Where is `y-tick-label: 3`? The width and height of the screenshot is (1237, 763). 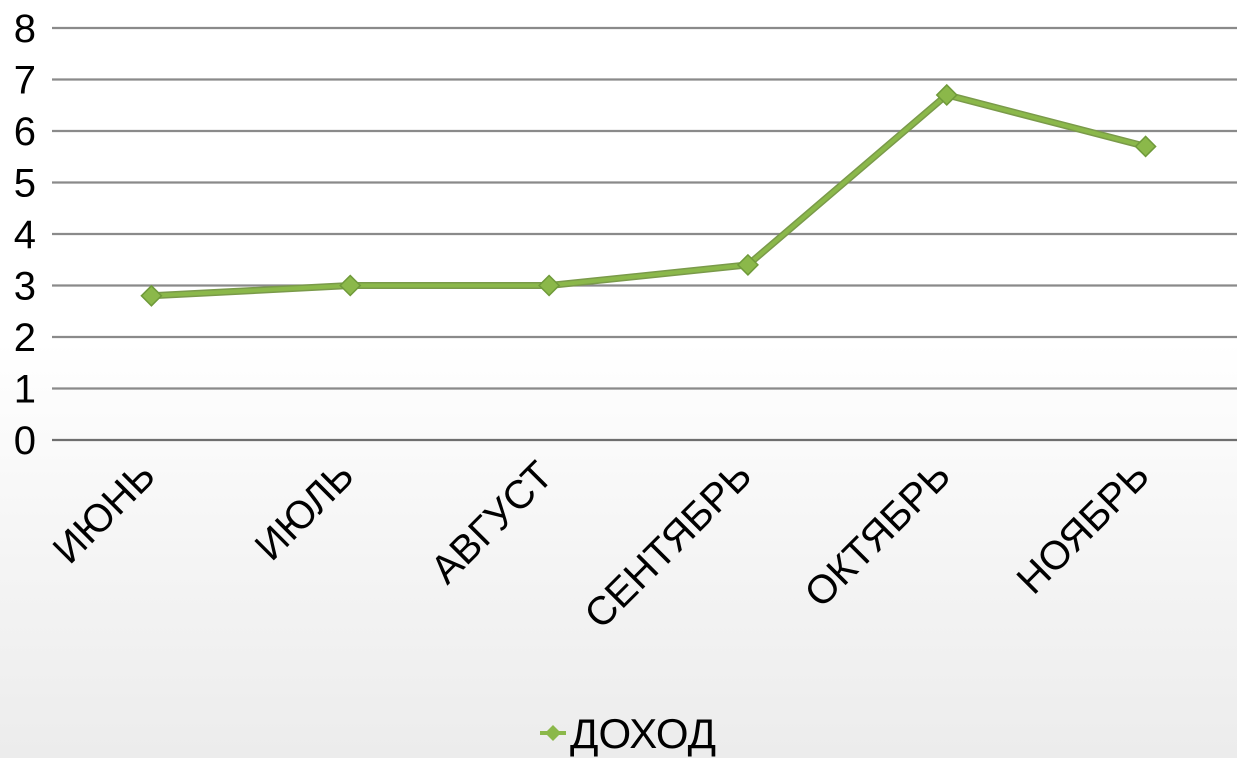 y-tick-label: 3 is located at coordinates (25, 287).